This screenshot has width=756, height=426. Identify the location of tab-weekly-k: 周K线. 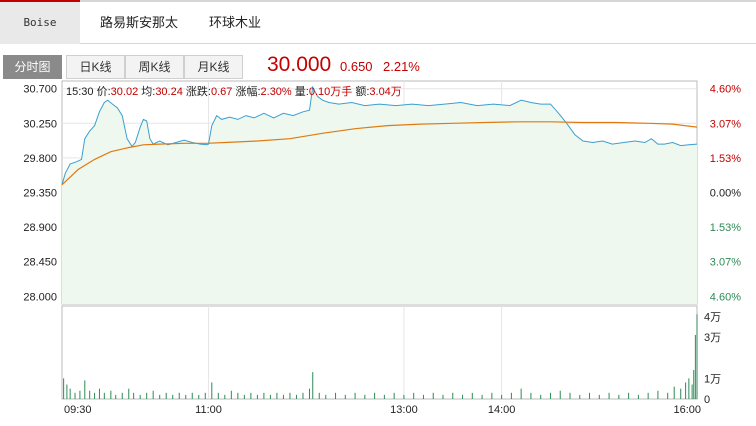
(154, 67).